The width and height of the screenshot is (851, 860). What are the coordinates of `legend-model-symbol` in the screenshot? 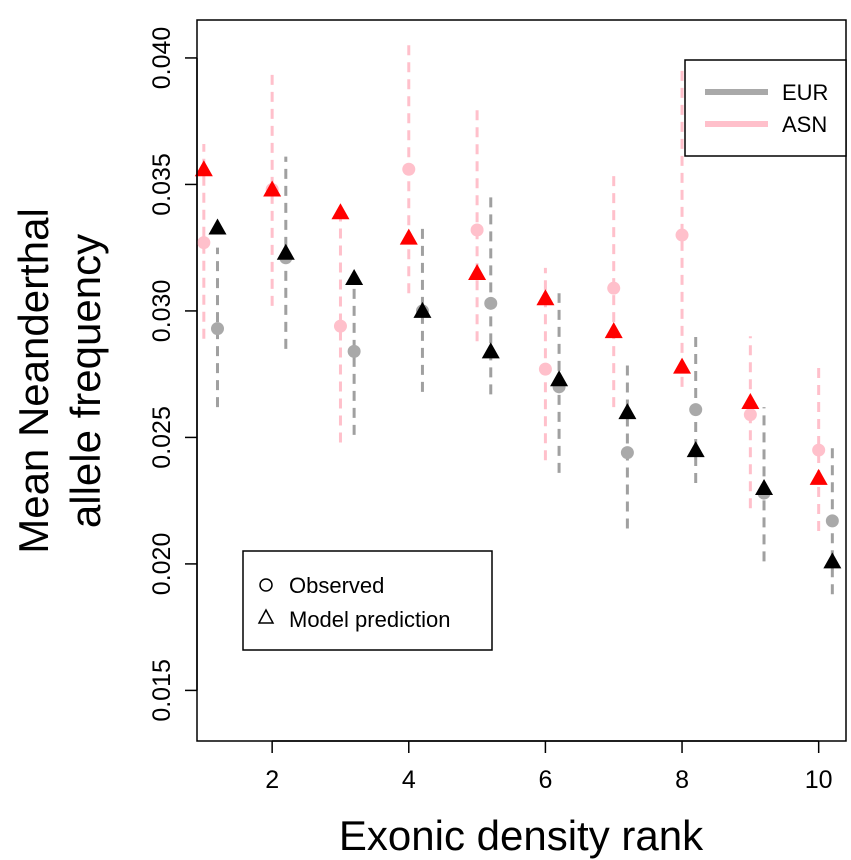 It's located at (266, 616).